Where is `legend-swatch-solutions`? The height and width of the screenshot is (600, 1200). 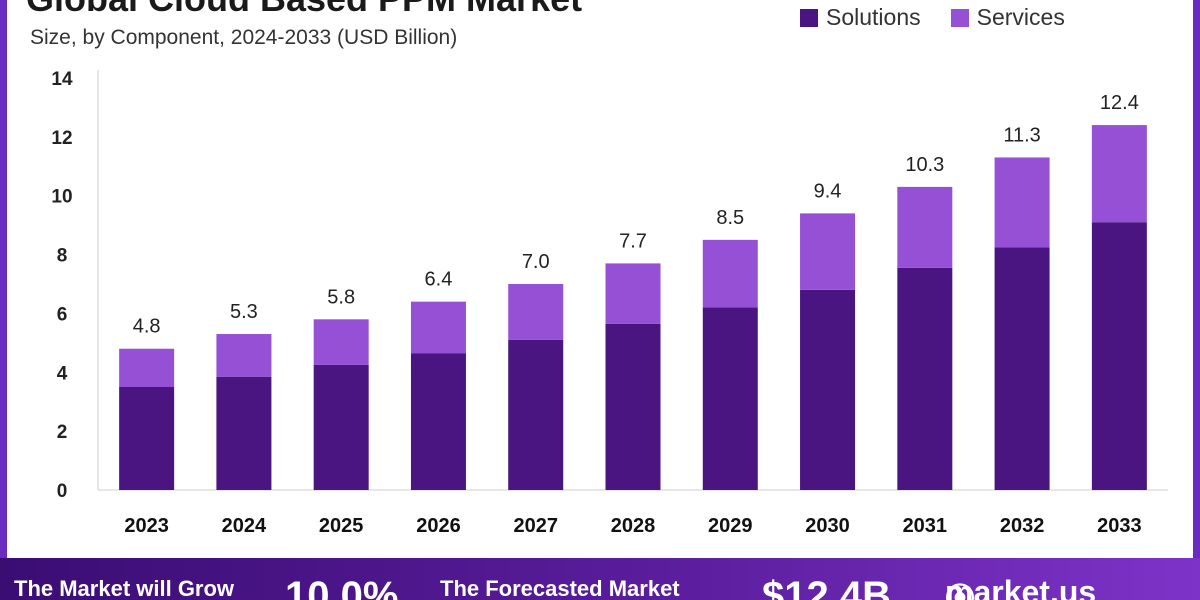 legend-swatch-solutions is located at coordinates (809, 17).